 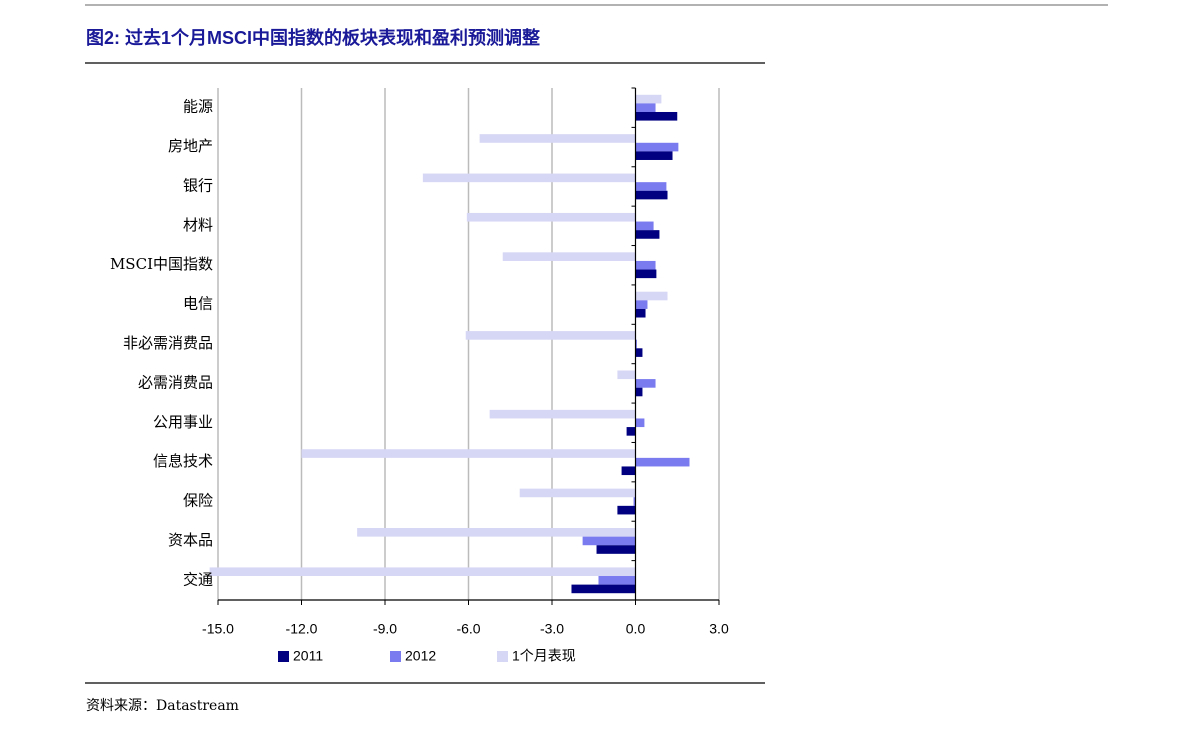 I want to click on y-tick-label: 房地产, so click(x=190, y=146).